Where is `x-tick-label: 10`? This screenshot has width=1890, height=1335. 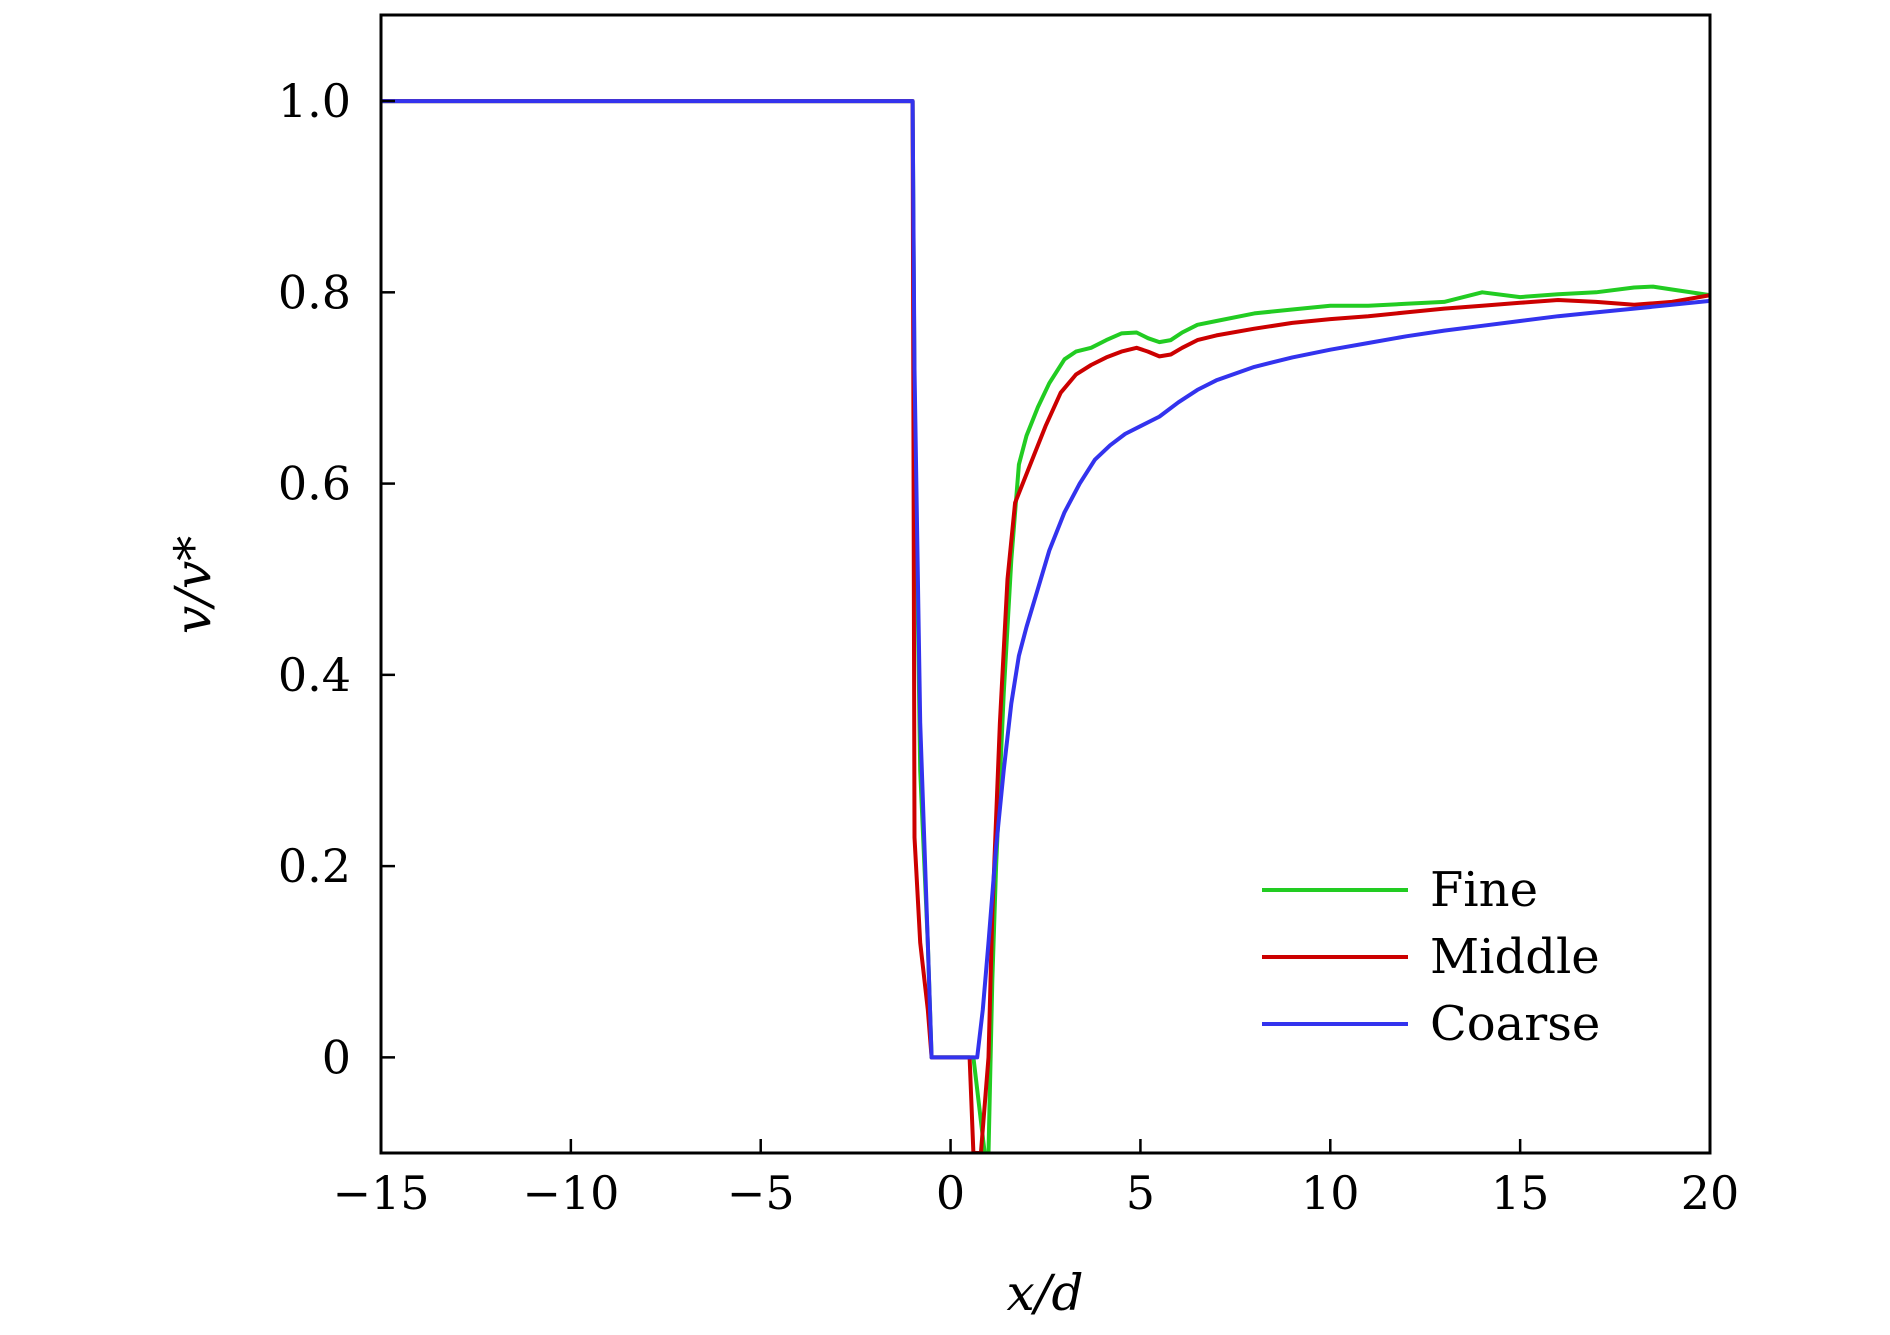
x-tick-label: 10 is located at coordinates (1330, 1193).